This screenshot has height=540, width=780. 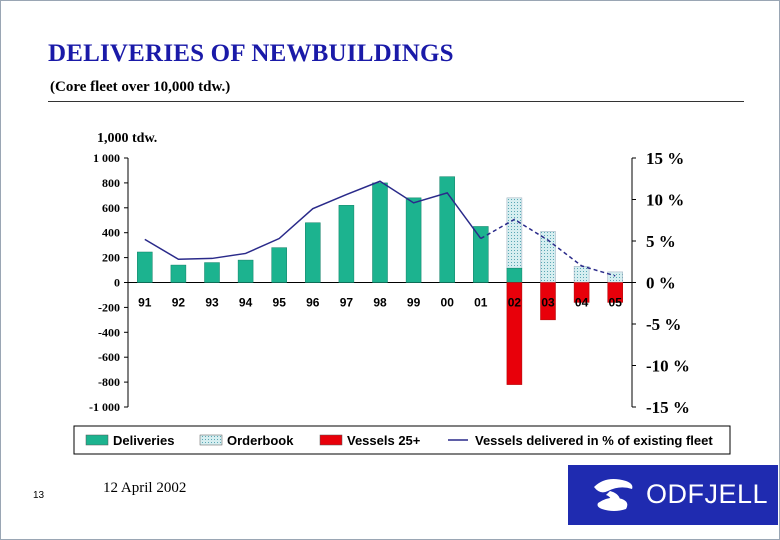 I want to click on x-tick-label: 02, so click(x=515, y=303).